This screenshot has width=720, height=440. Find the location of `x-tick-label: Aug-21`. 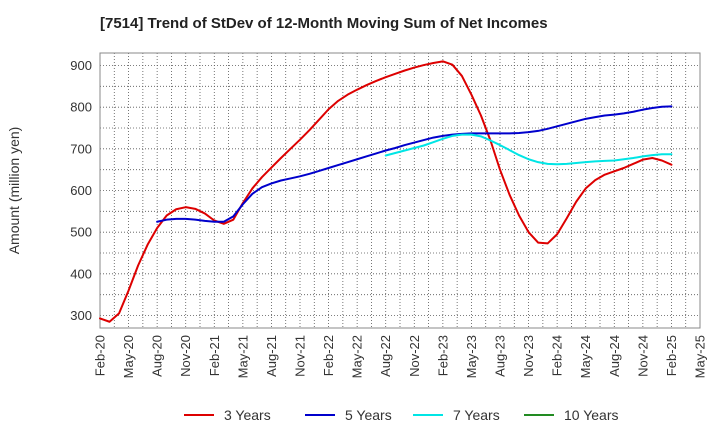

x-tick-label: Aug-21 is located at coordinates (271, 356).